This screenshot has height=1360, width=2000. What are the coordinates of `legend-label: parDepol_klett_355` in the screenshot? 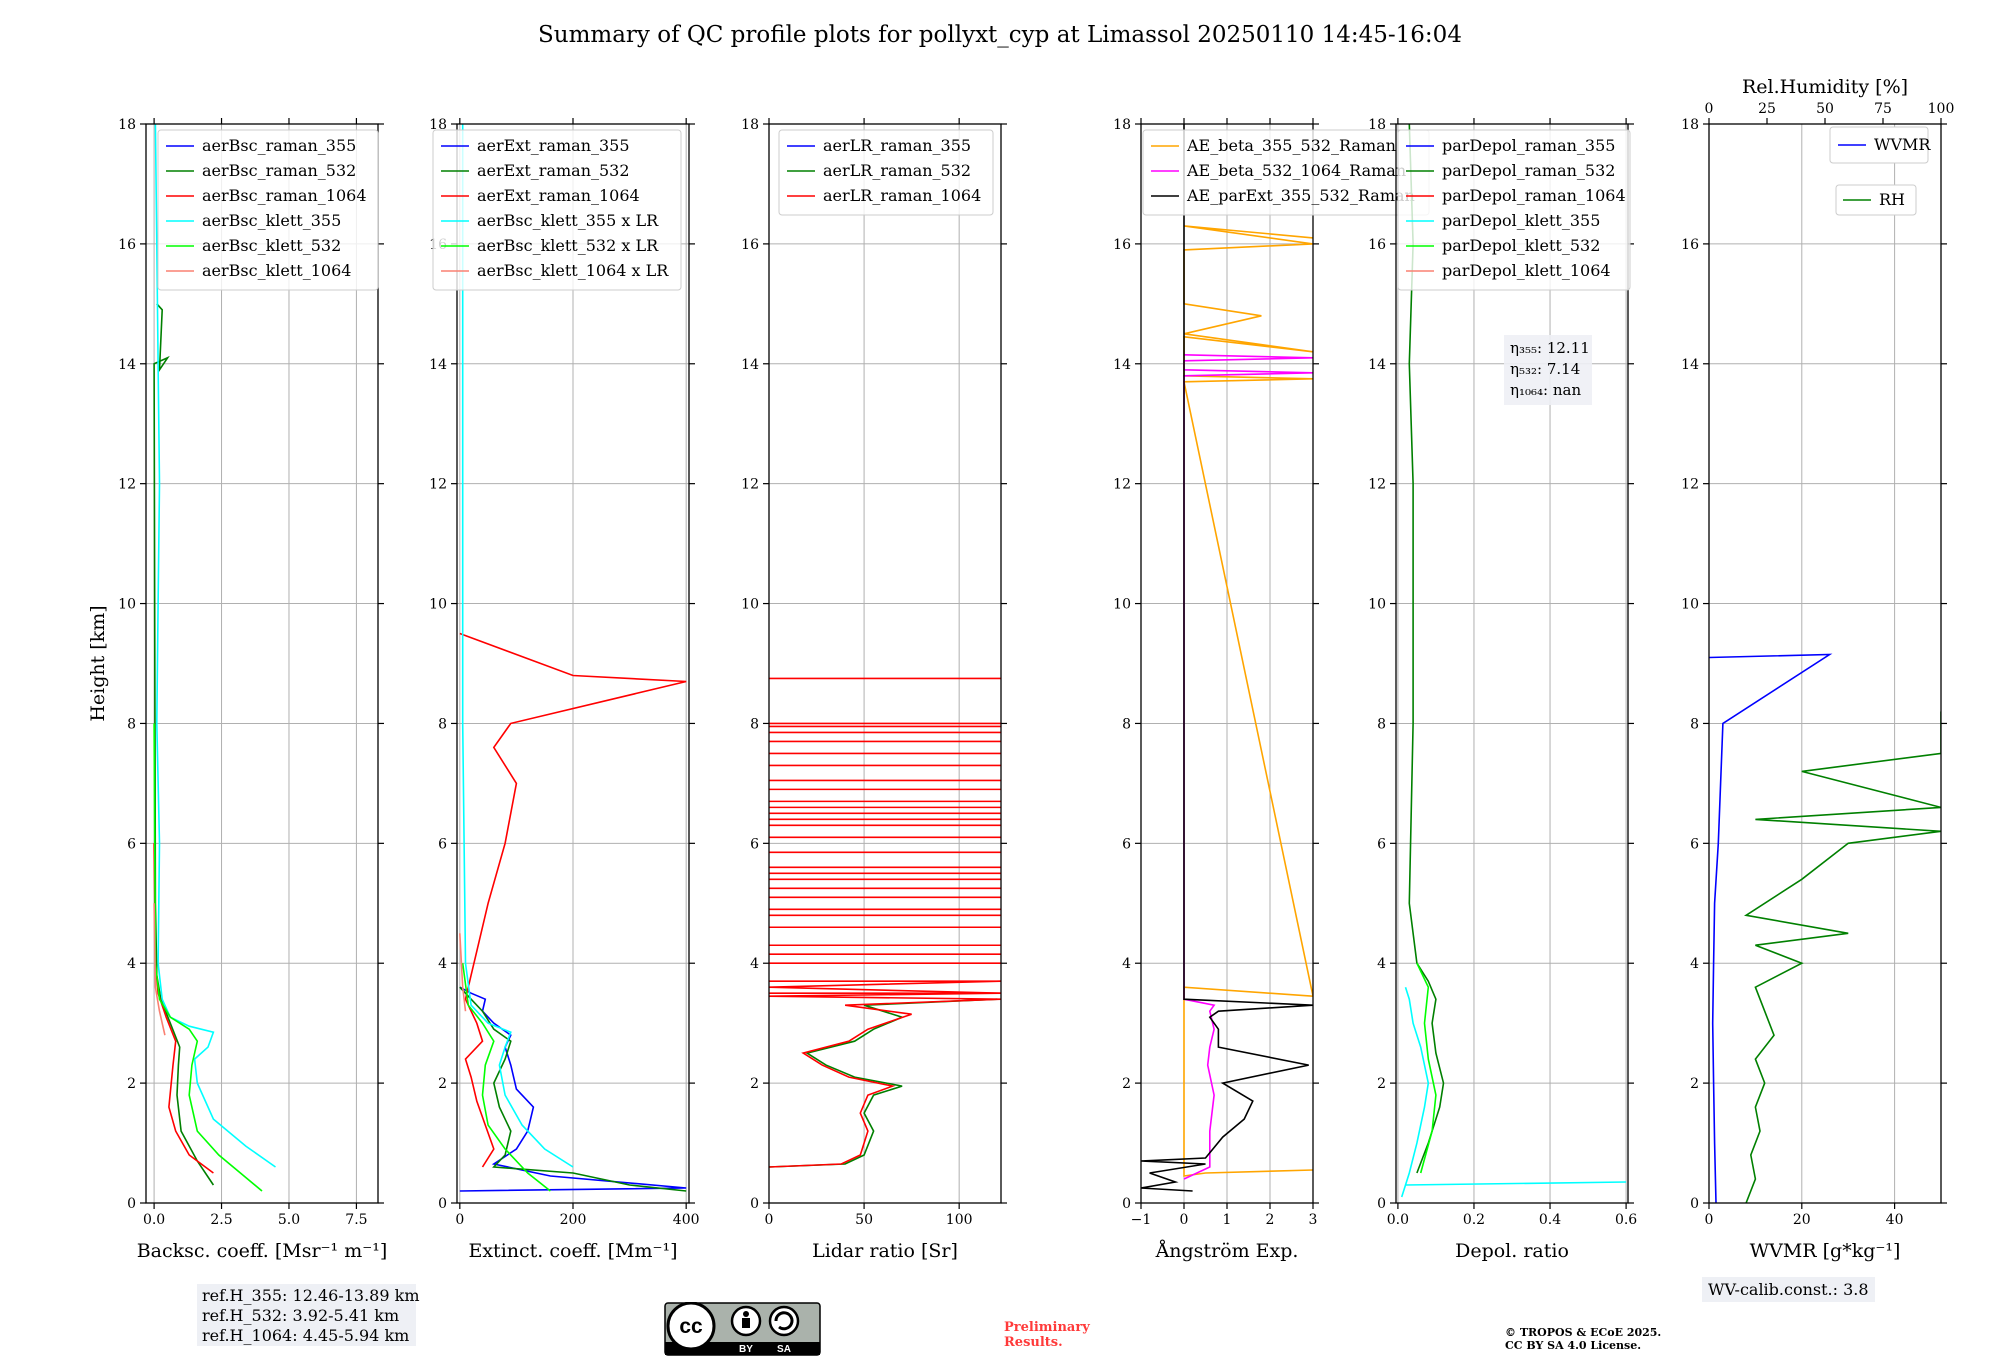 It's located at (1521, 220).